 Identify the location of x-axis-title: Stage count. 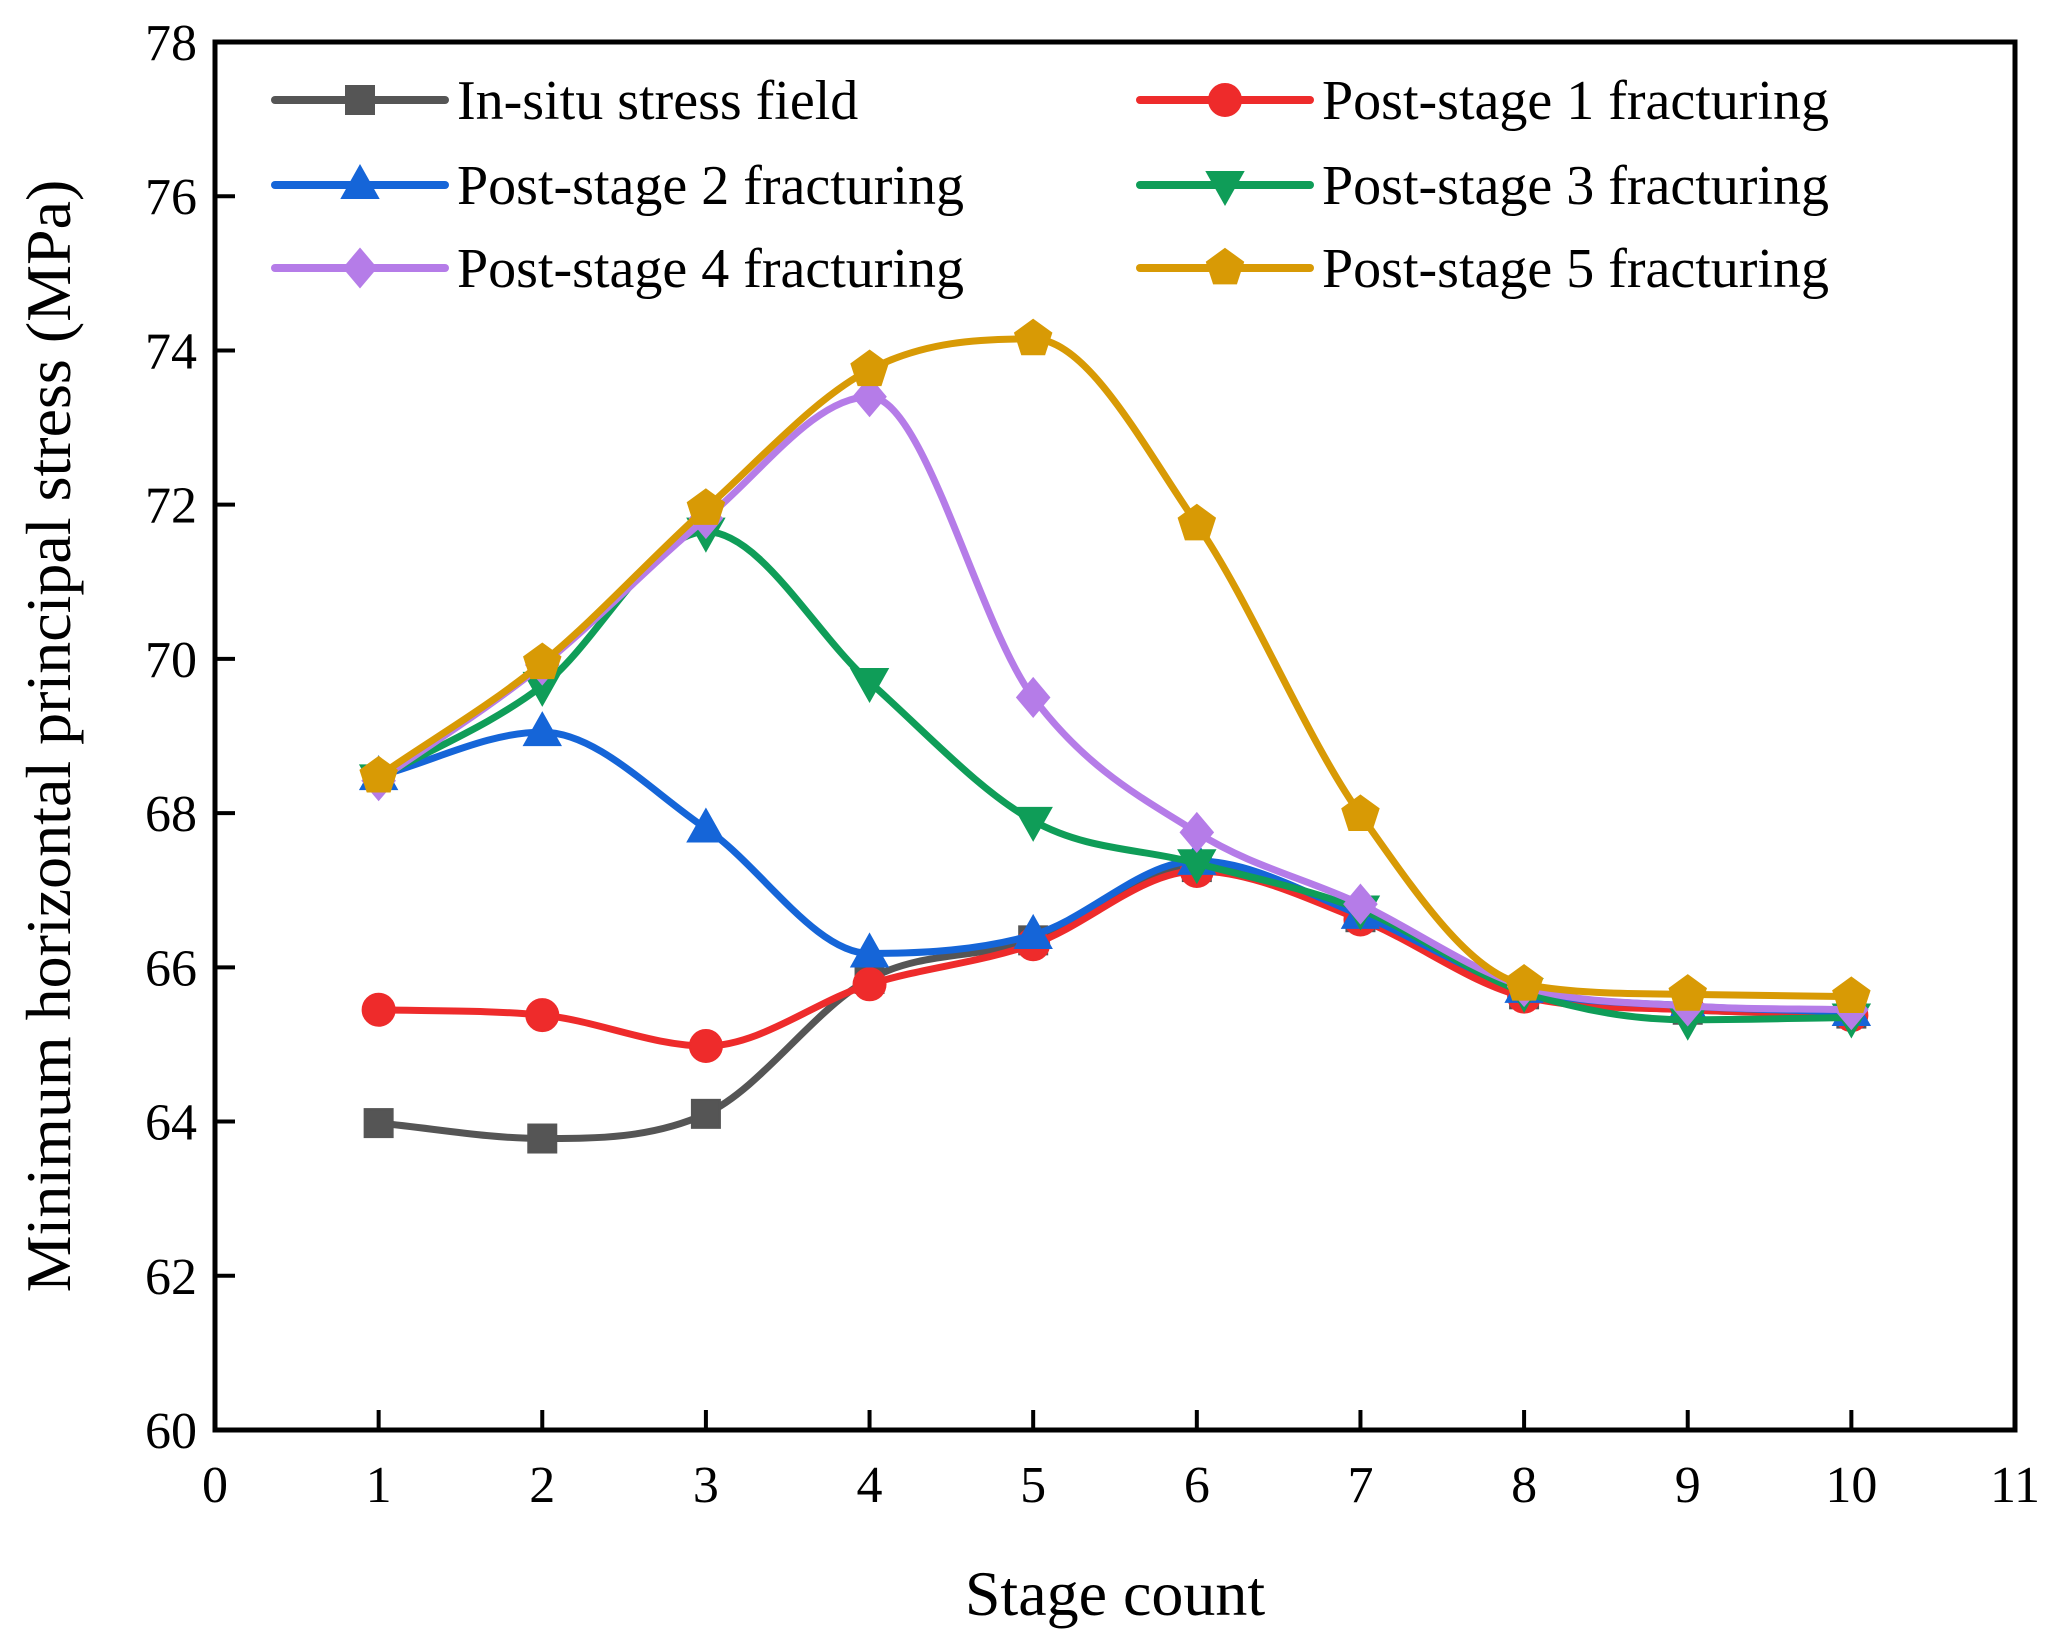
(1115, 1593).